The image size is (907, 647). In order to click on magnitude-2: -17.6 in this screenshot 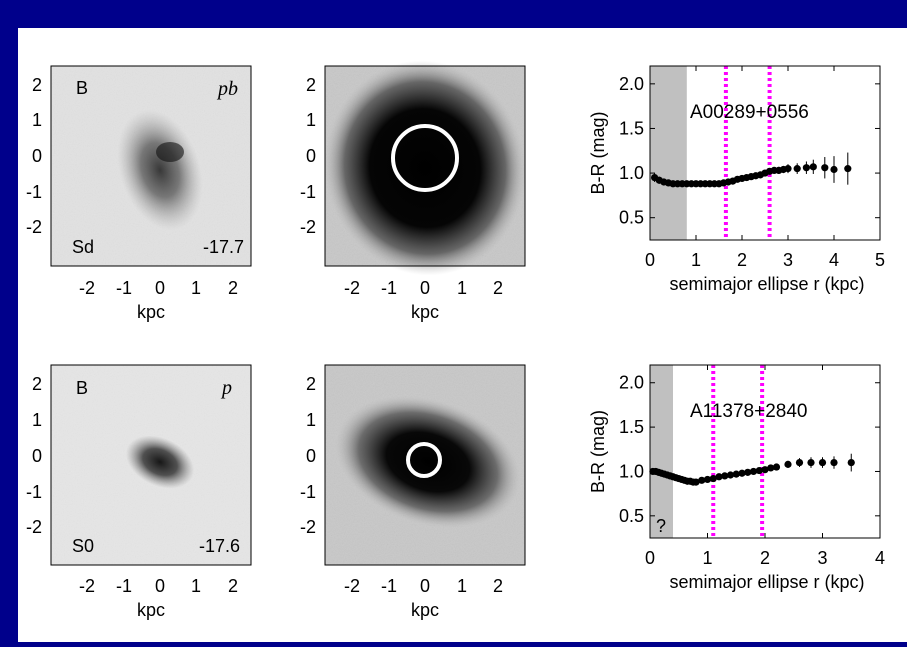, I will do `click(219, 546)`.